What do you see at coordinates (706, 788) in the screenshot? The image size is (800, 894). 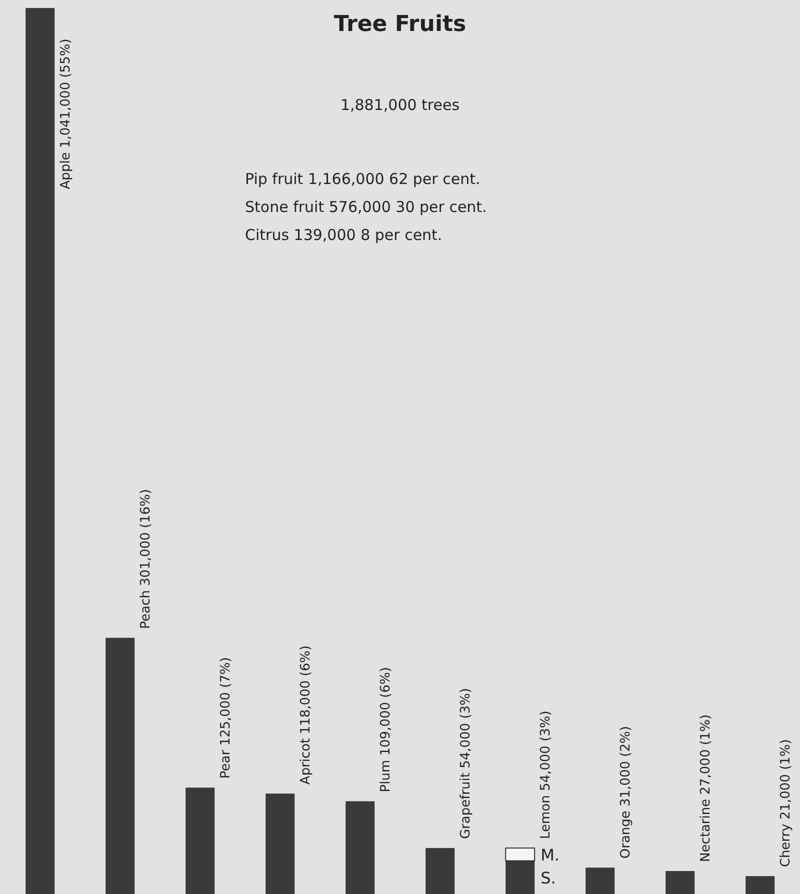 I see `data-label: Nectarine 27,000 (1%)` at bounding box center [706, 788].